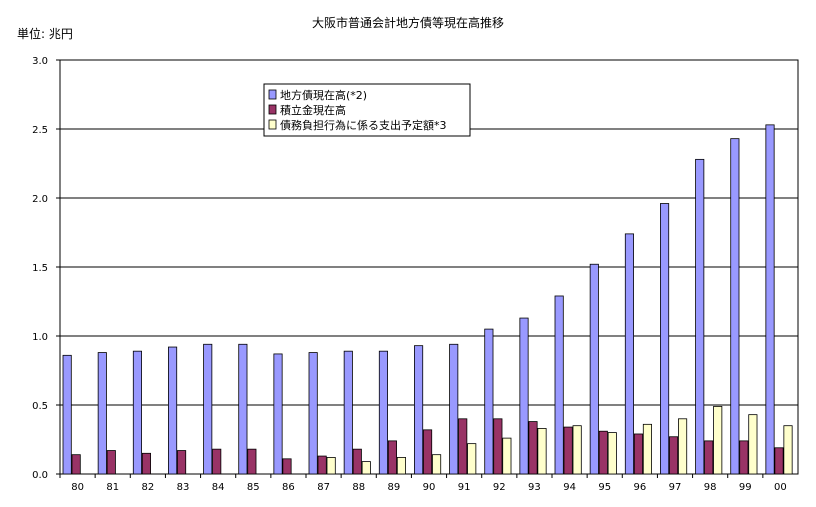 This screenshot has height=507, width=816. I want to click on x-tick-label: 90, so click(429, 487).